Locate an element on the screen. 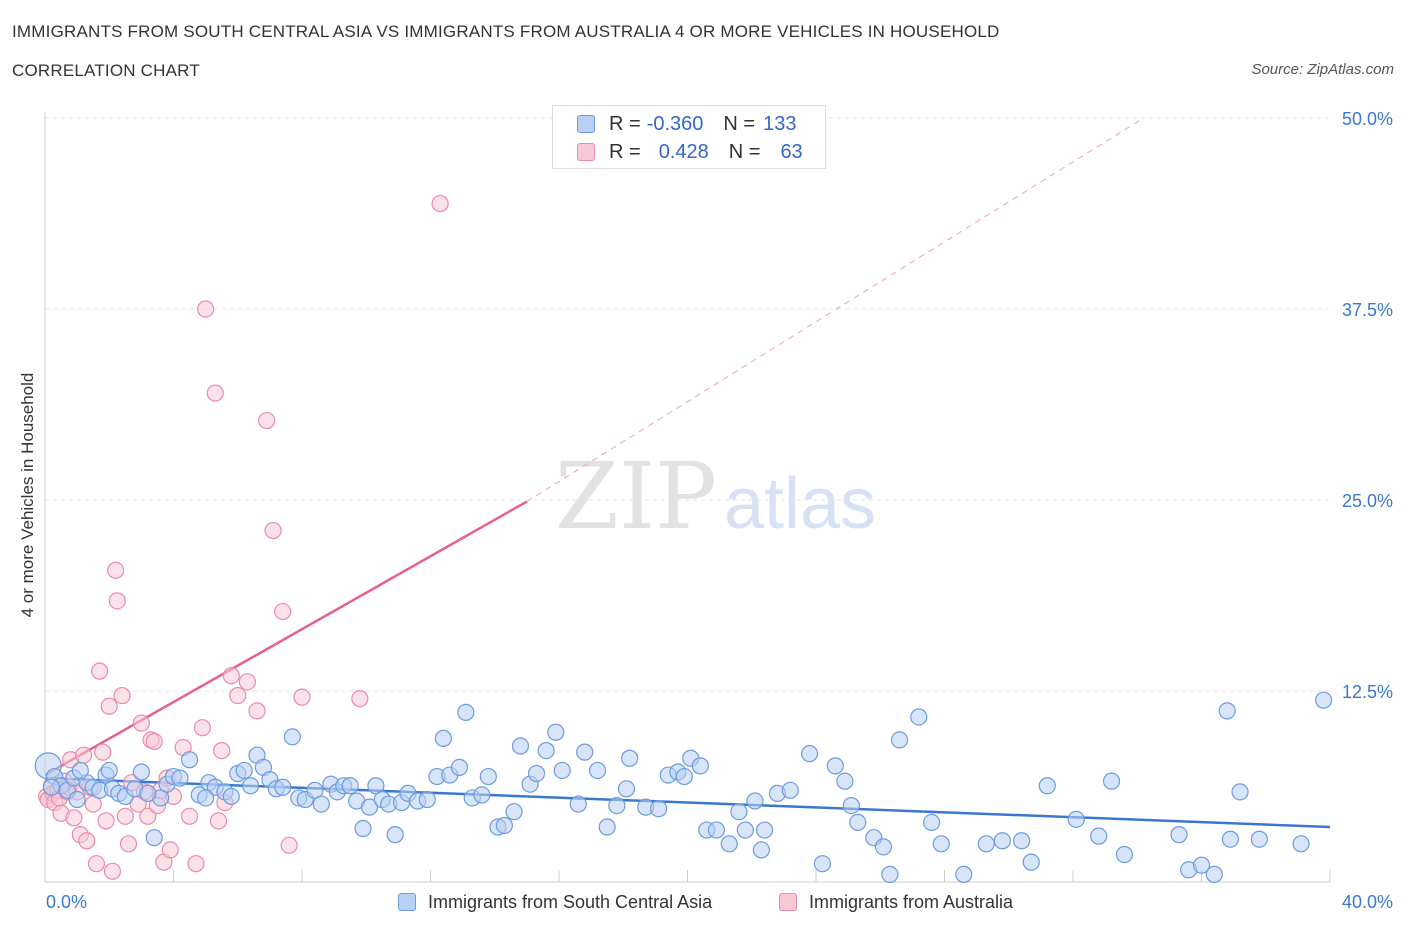 Image resolution: width=1406 pixels, height=930 pixels. zipatlas-watermark: ZIP atlas is located at coordinates (715, 496).